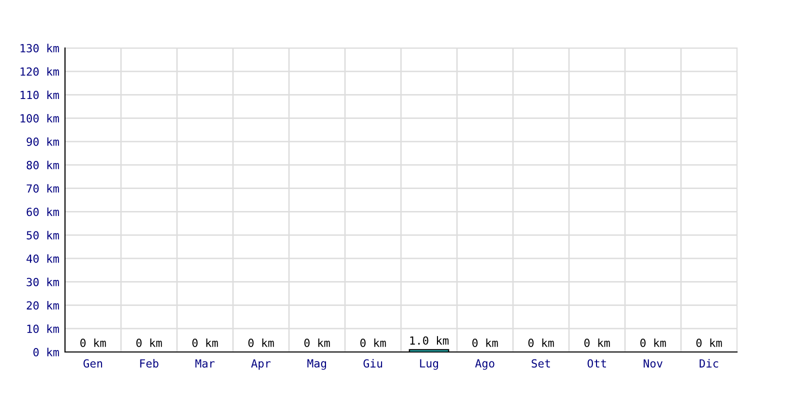 The image size is (800, 400). Describe the element at coordinates (42, 188) in the screenshot. I see `y-tick-label: 70 km` at that location.